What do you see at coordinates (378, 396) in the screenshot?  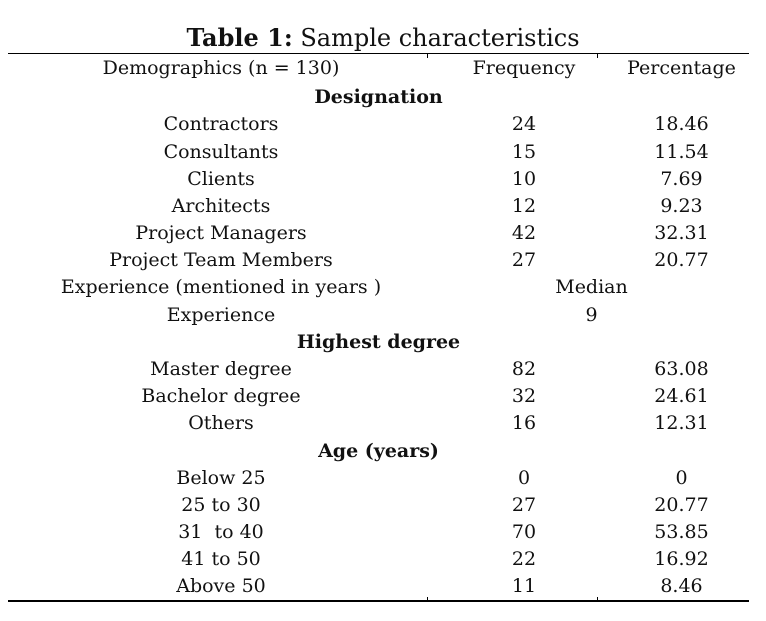 I see `table-row: Bachelor degree 32 24.61` at bounding box center [378, 396].